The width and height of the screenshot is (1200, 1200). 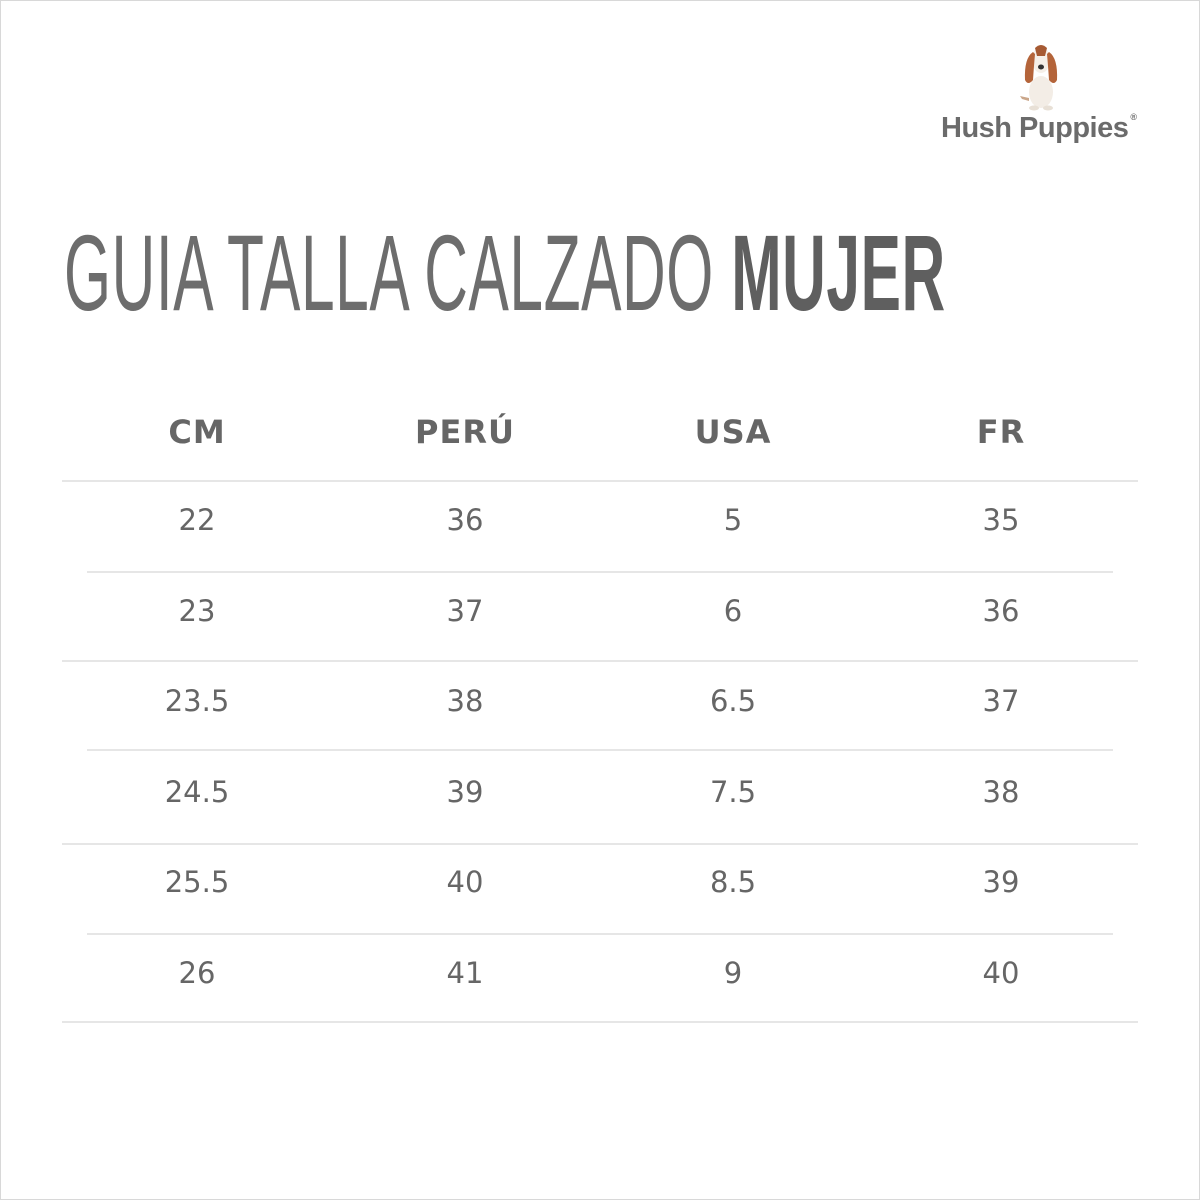 What do you see at coordinates (1001, 520) in the screenshot?
I see `table-cell-fr: 35` at bounding box center [1001, 520].